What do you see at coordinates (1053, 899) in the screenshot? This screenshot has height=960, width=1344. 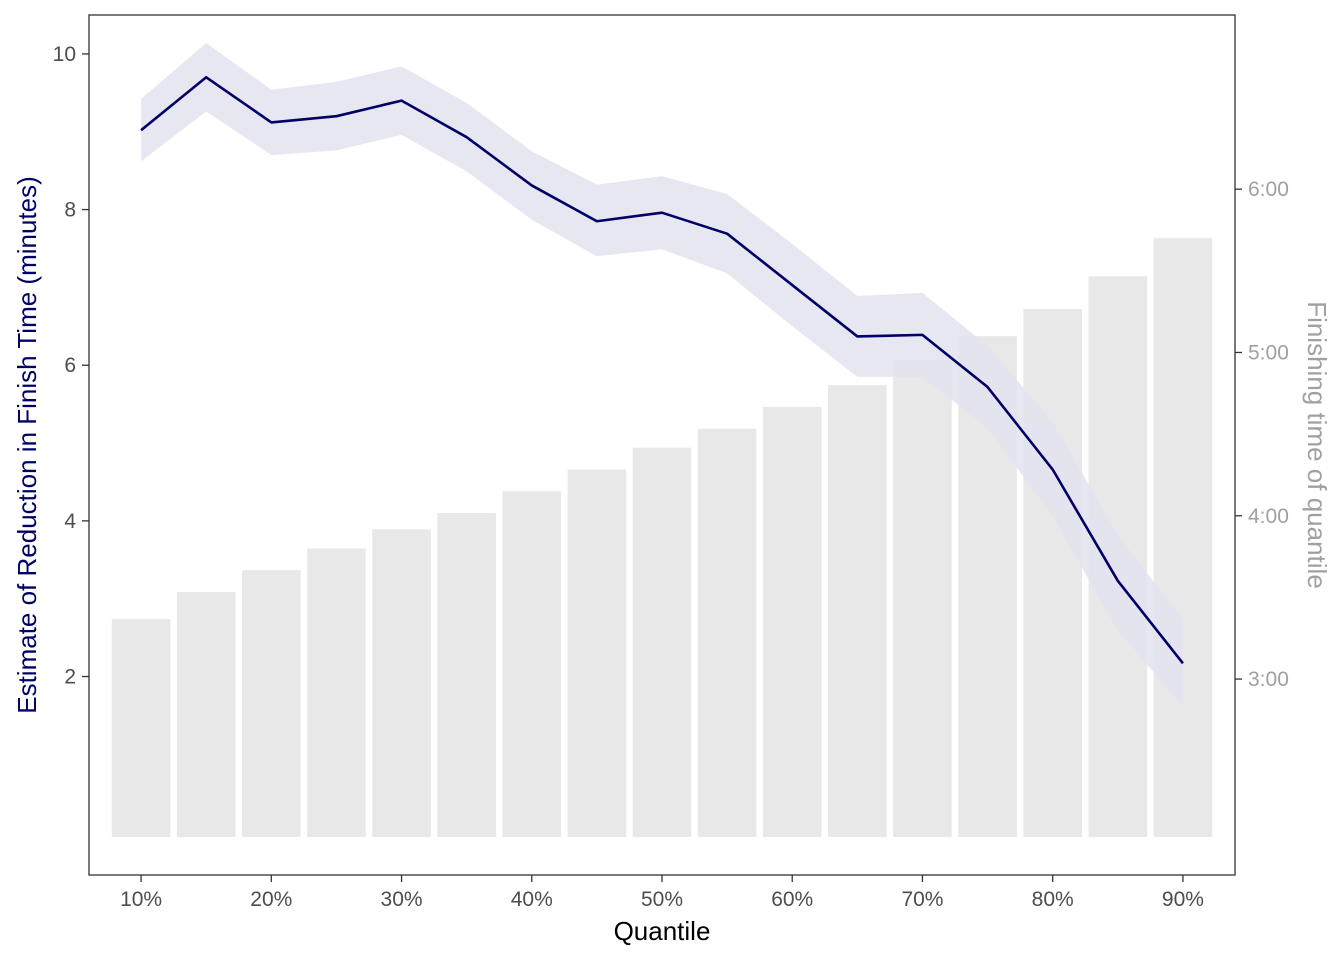 I see `x-tick-label: 80%` at bounding box center [1053, 899].